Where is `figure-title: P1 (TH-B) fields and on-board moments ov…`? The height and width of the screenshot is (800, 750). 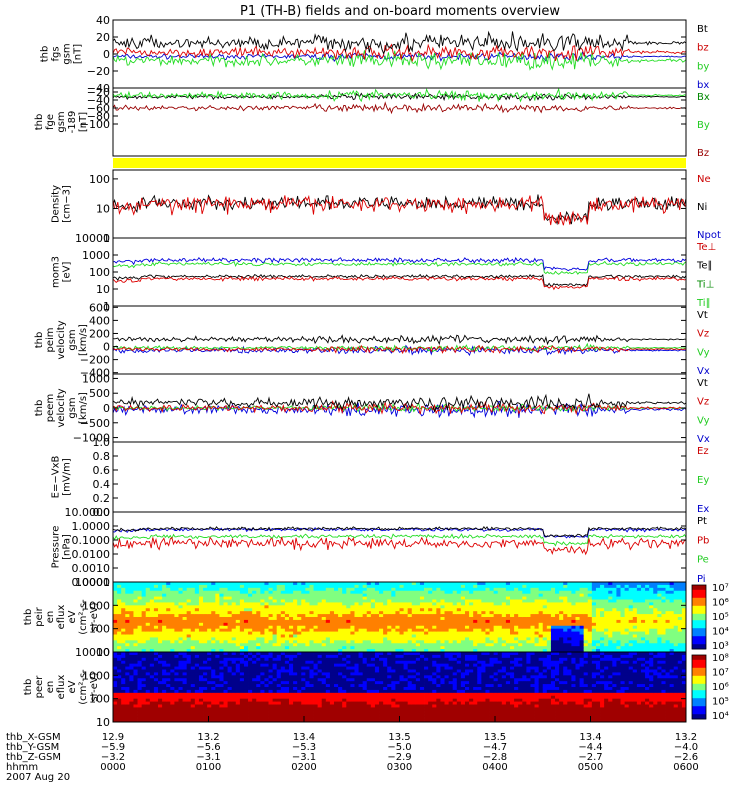 figure-title: P1 (TH-B) fields and on-board moments ov… is located at coordinates (400, 11).